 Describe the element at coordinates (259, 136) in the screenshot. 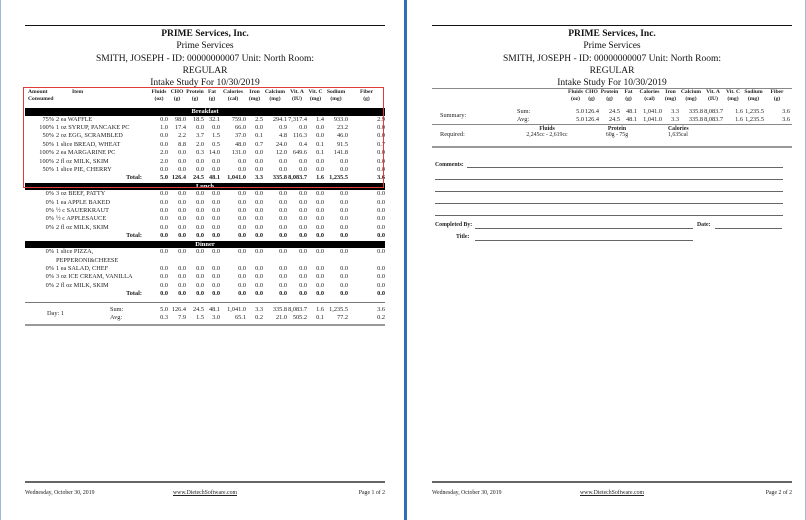

I see `value-iron: 0.1` at that location.